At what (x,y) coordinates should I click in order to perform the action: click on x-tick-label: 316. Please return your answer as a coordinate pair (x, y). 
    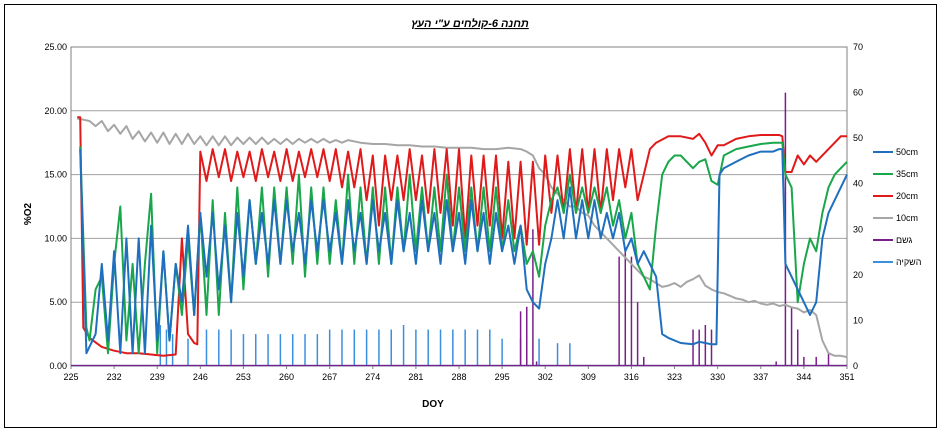
    Looking at the image, I should click on (631, 377).